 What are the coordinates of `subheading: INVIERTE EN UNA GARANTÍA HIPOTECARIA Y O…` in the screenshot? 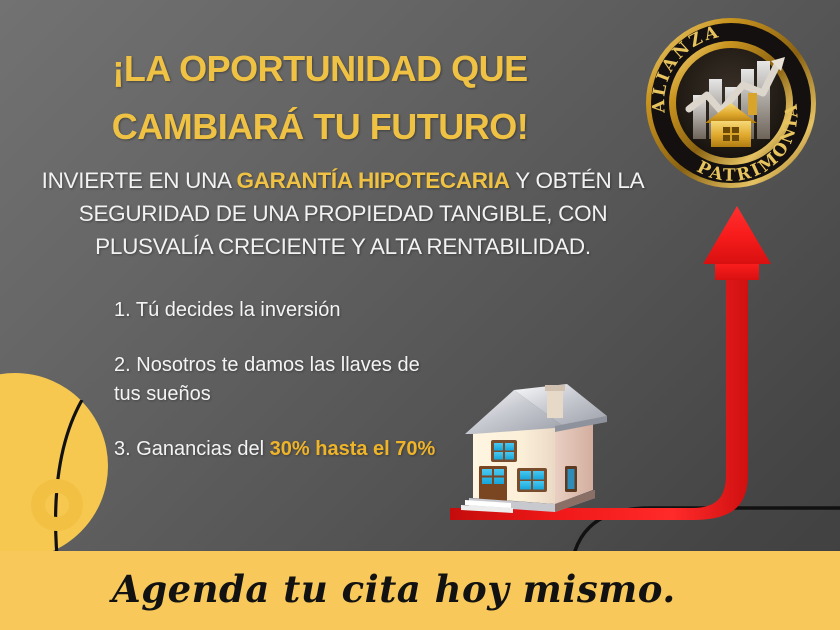 It's located at (343, 213).